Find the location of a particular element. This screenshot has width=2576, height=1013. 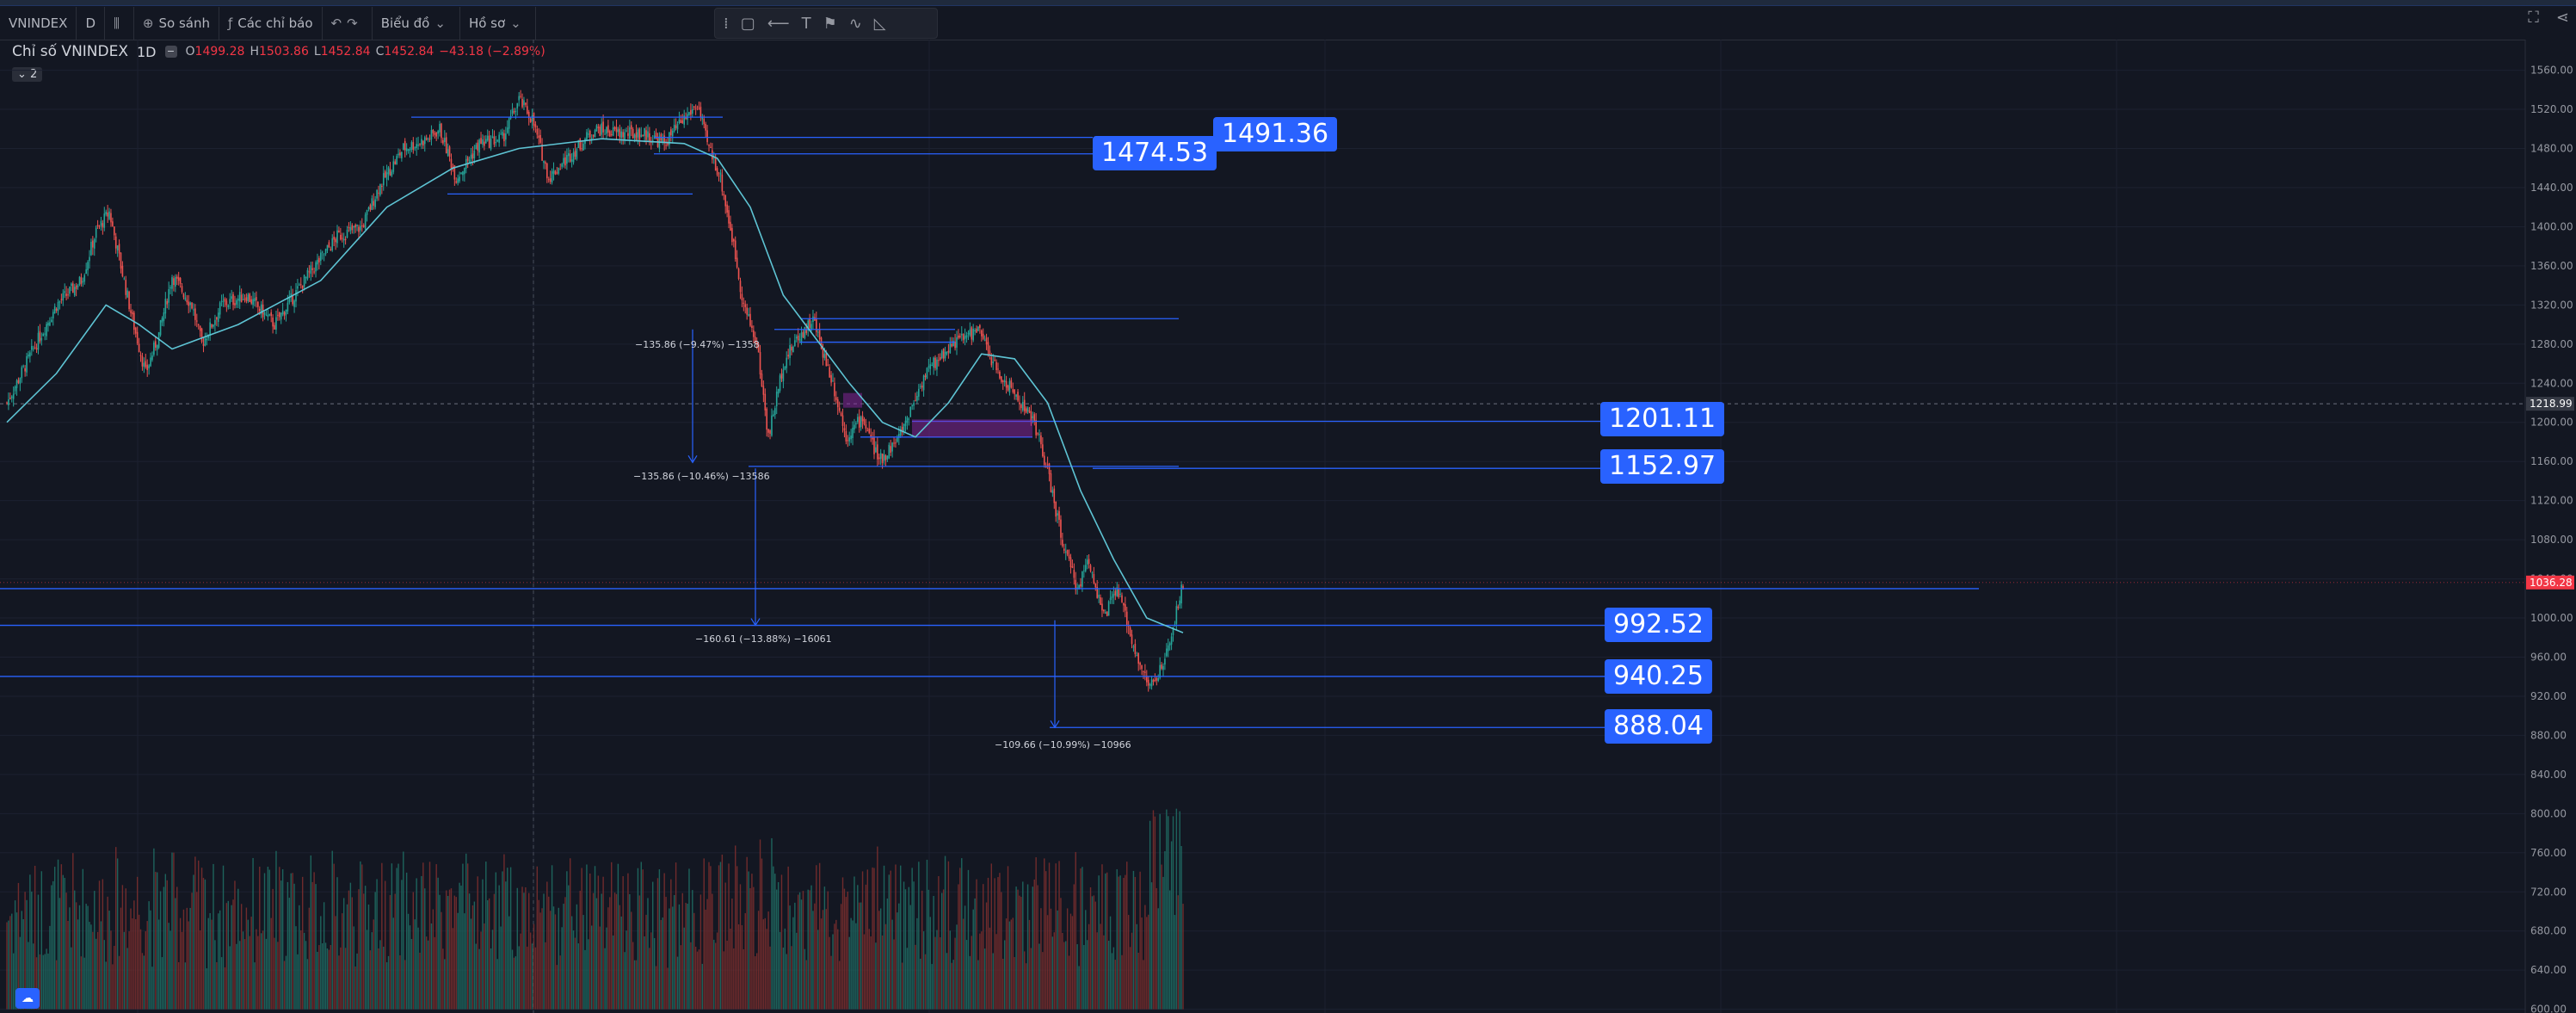

layers-badge: ⌄ 2 is located at coordinates (28, 74).